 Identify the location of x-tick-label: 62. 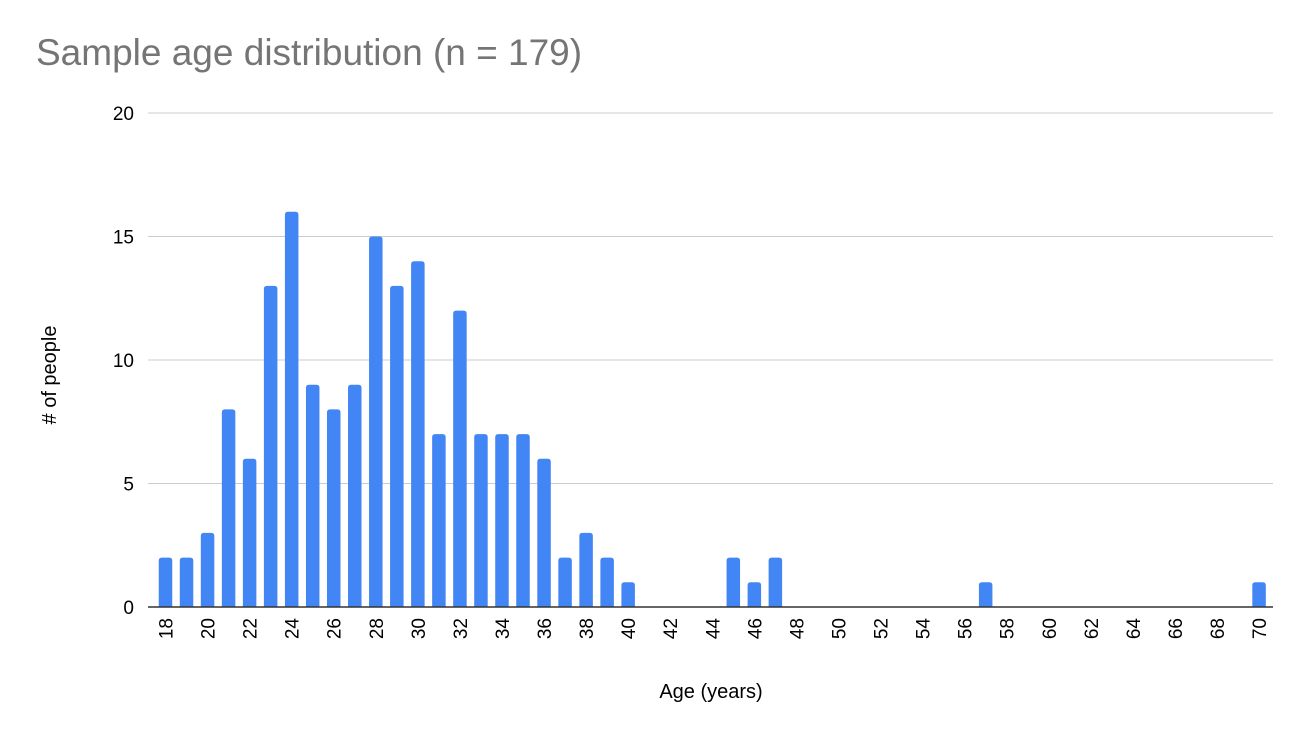
(1092, 628).